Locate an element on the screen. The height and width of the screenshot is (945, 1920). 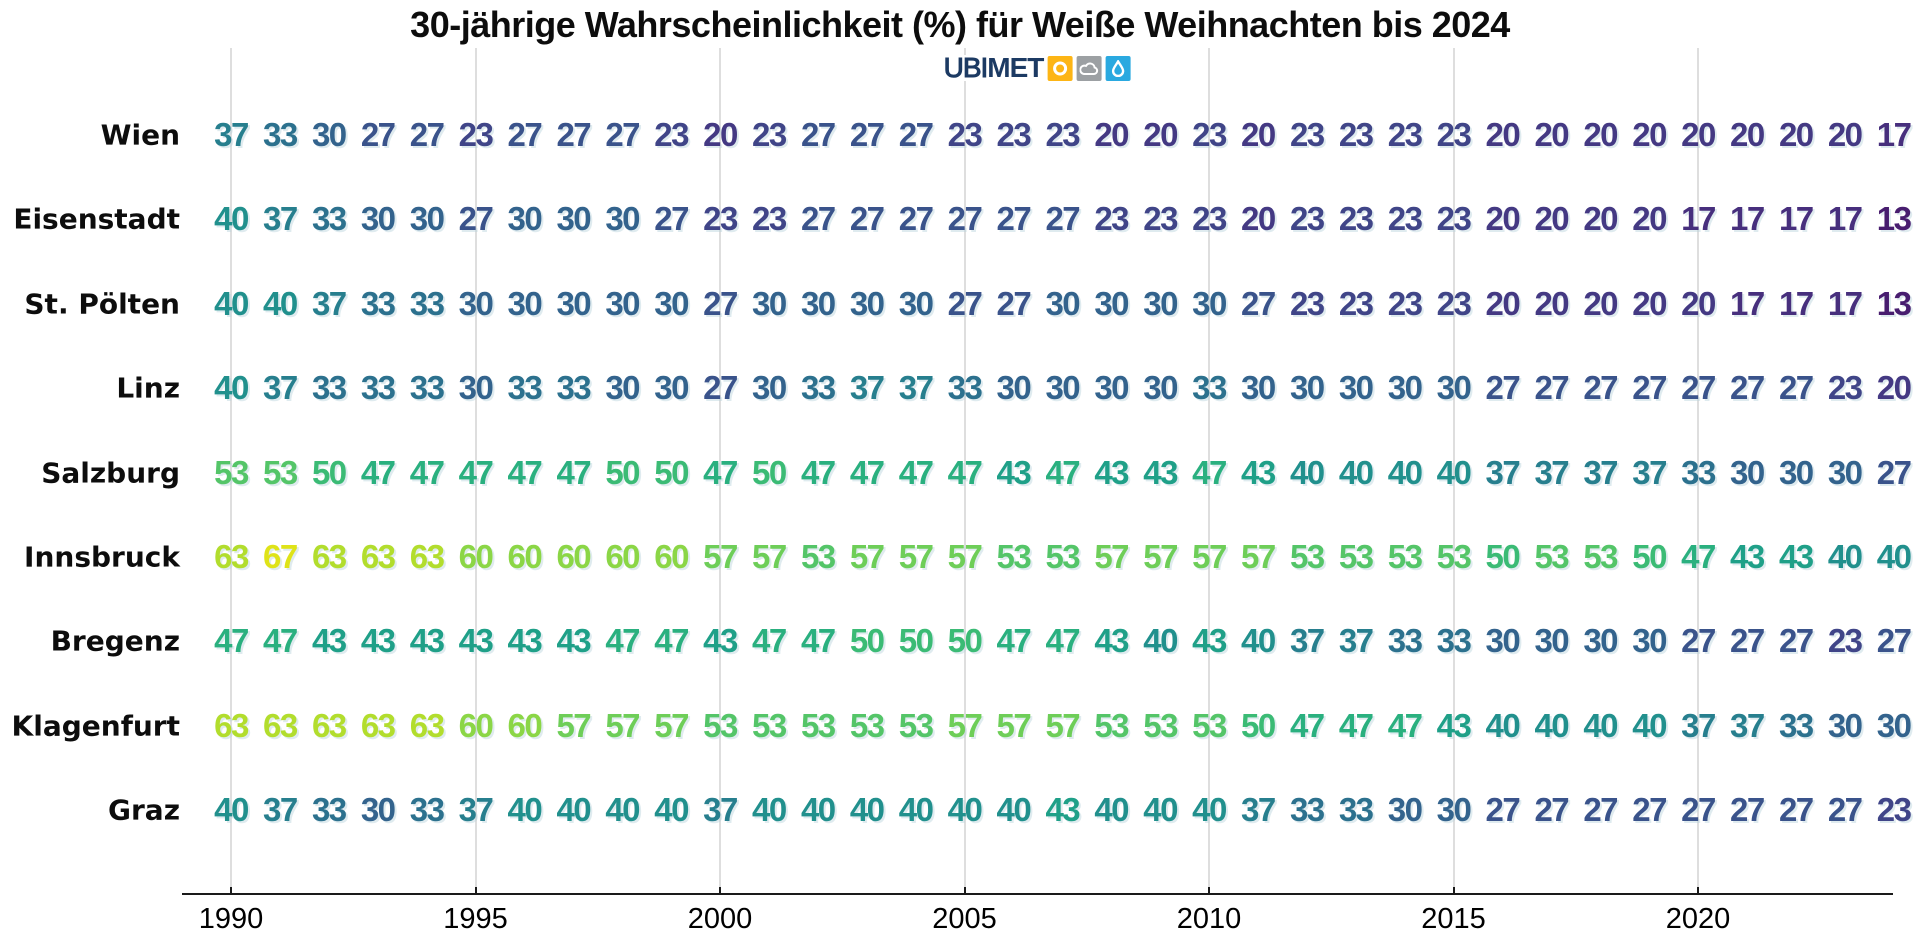
gridline-2005 is located at coordinates (964, 471).